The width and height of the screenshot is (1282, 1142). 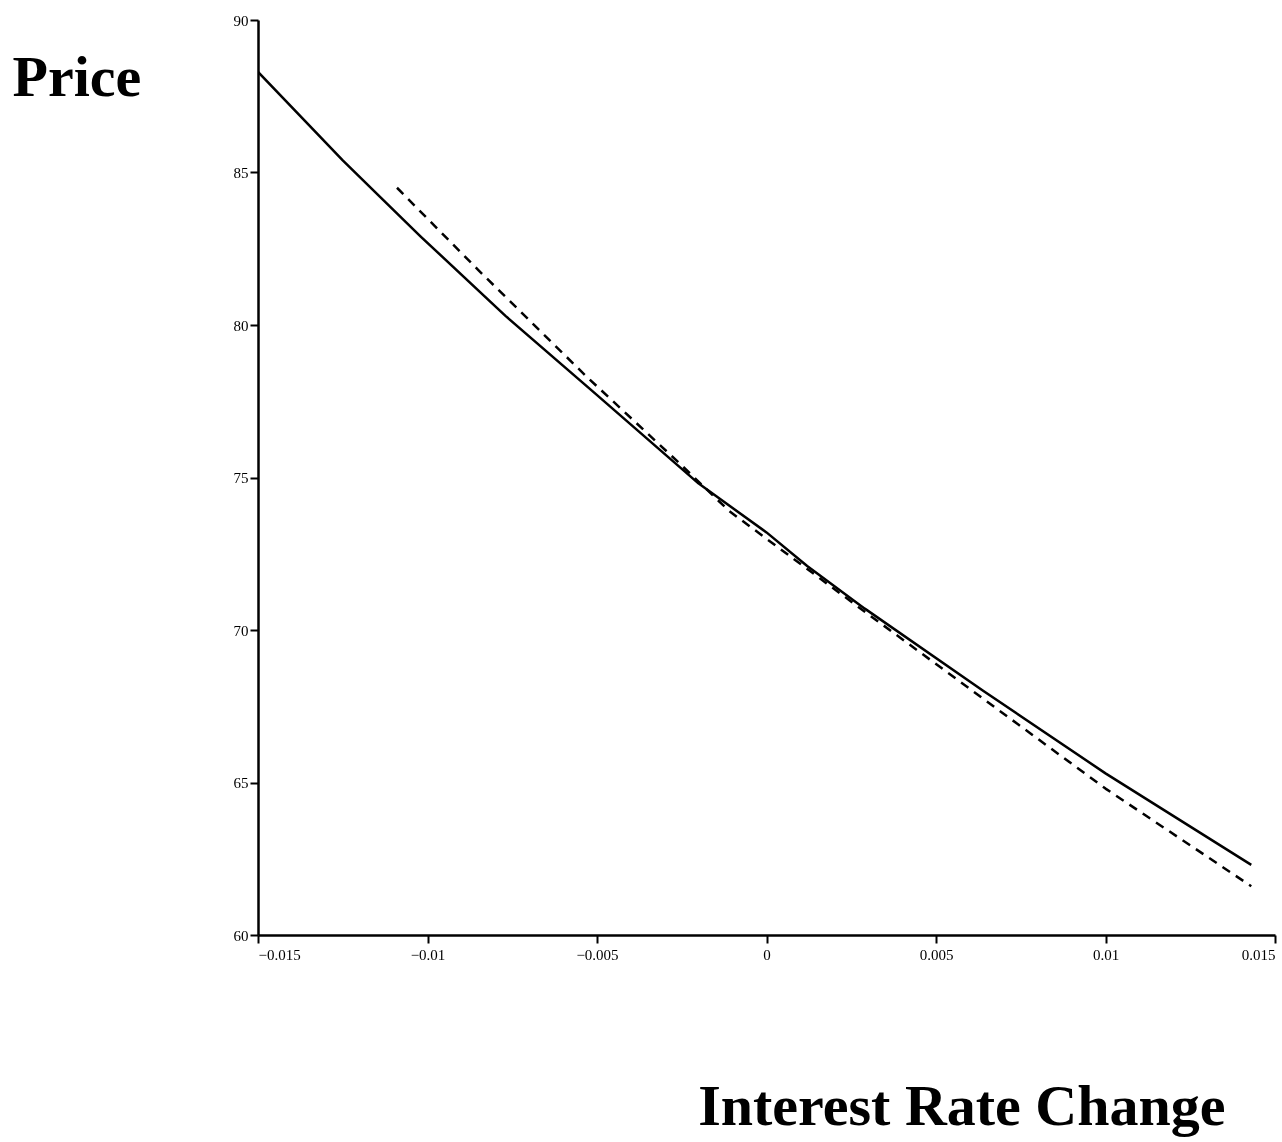 I want to click on x-tick-label: 0.01, so click(x=1106, y=954).